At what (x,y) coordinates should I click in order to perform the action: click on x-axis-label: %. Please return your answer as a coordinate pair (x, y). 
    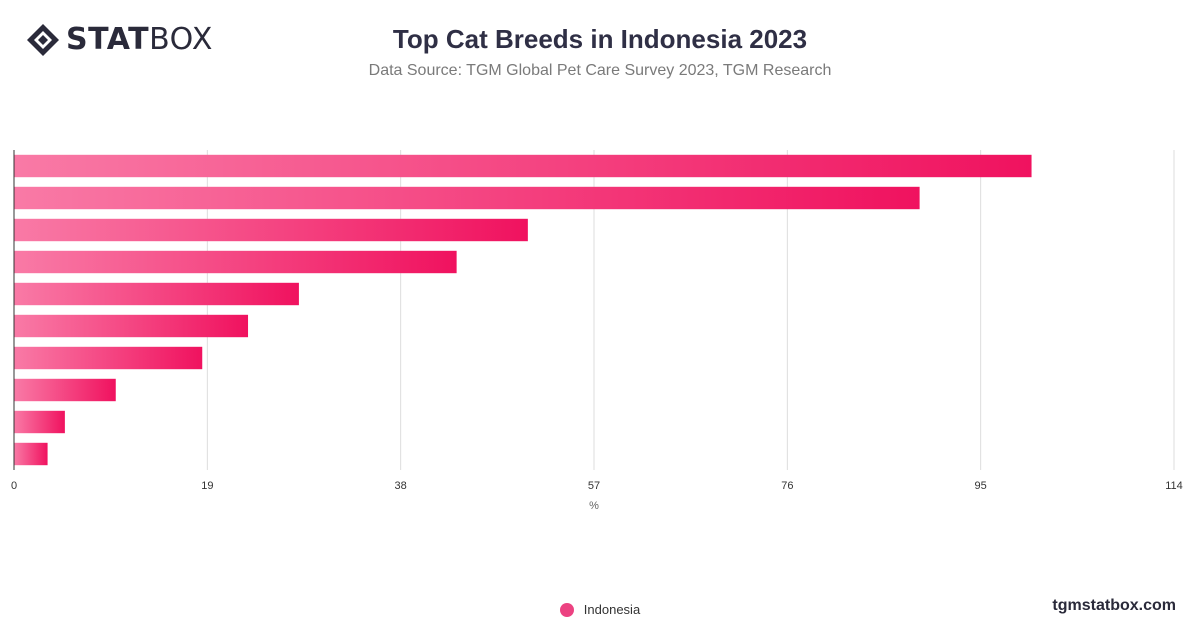
    Looking at the image, I should click on (594, 506).